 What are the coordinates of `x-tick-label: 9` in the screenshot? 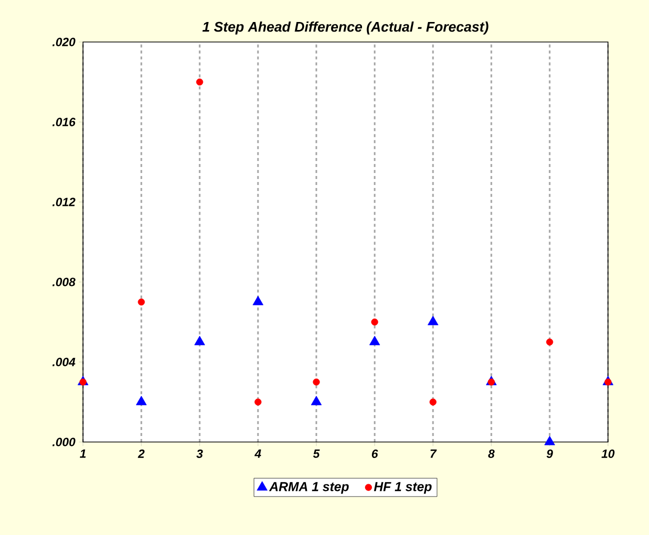 It's located at (549, 454).